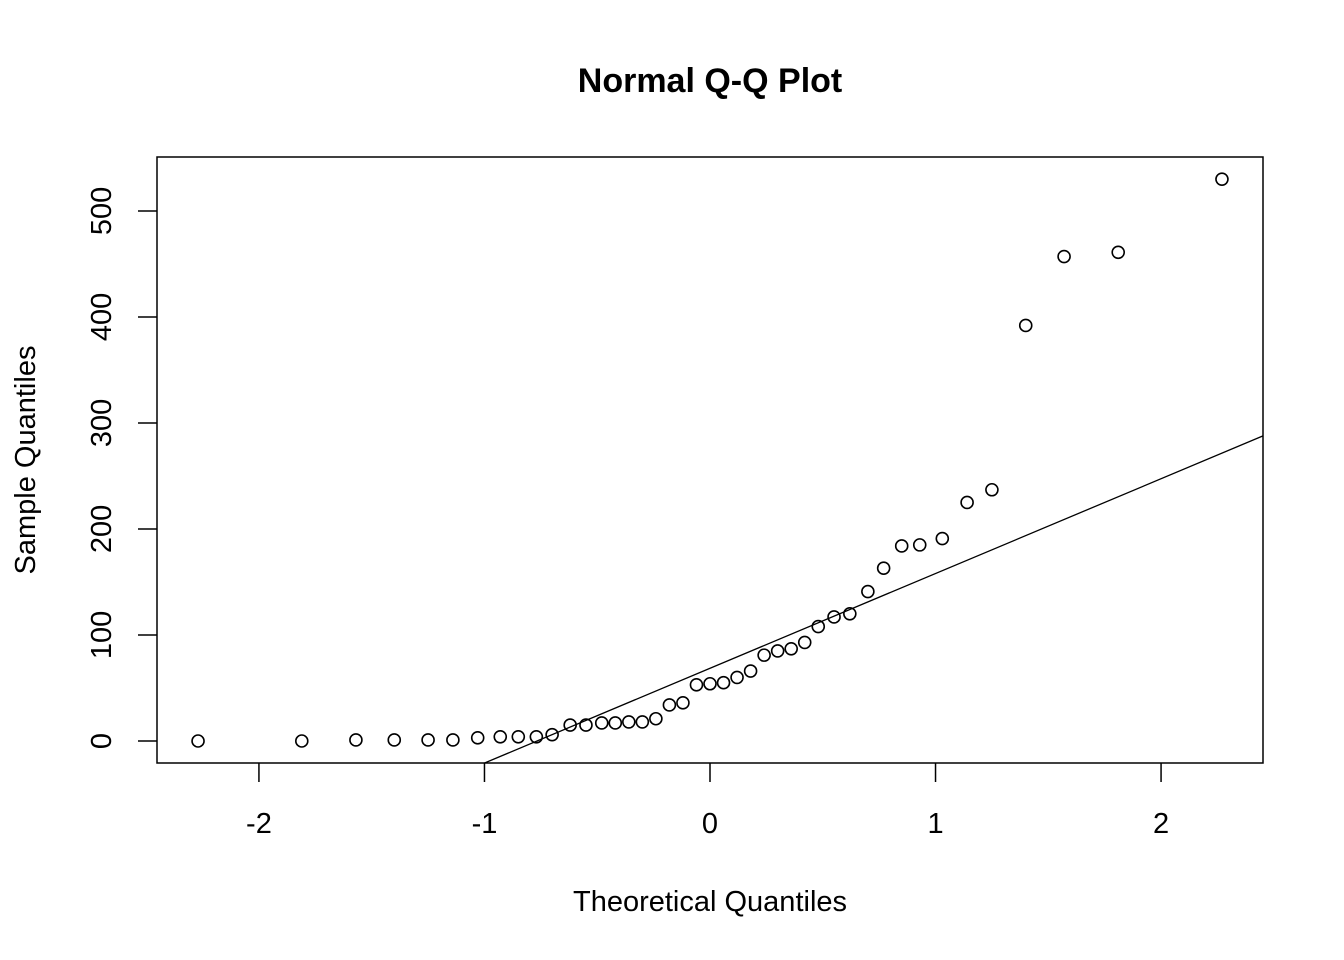 The height and width of the screenshot is (960, 1344). Describe the element at coordinates (710, 81) in the screenshot. I see `chart-title: Normal Q-Q Plot` at that location.